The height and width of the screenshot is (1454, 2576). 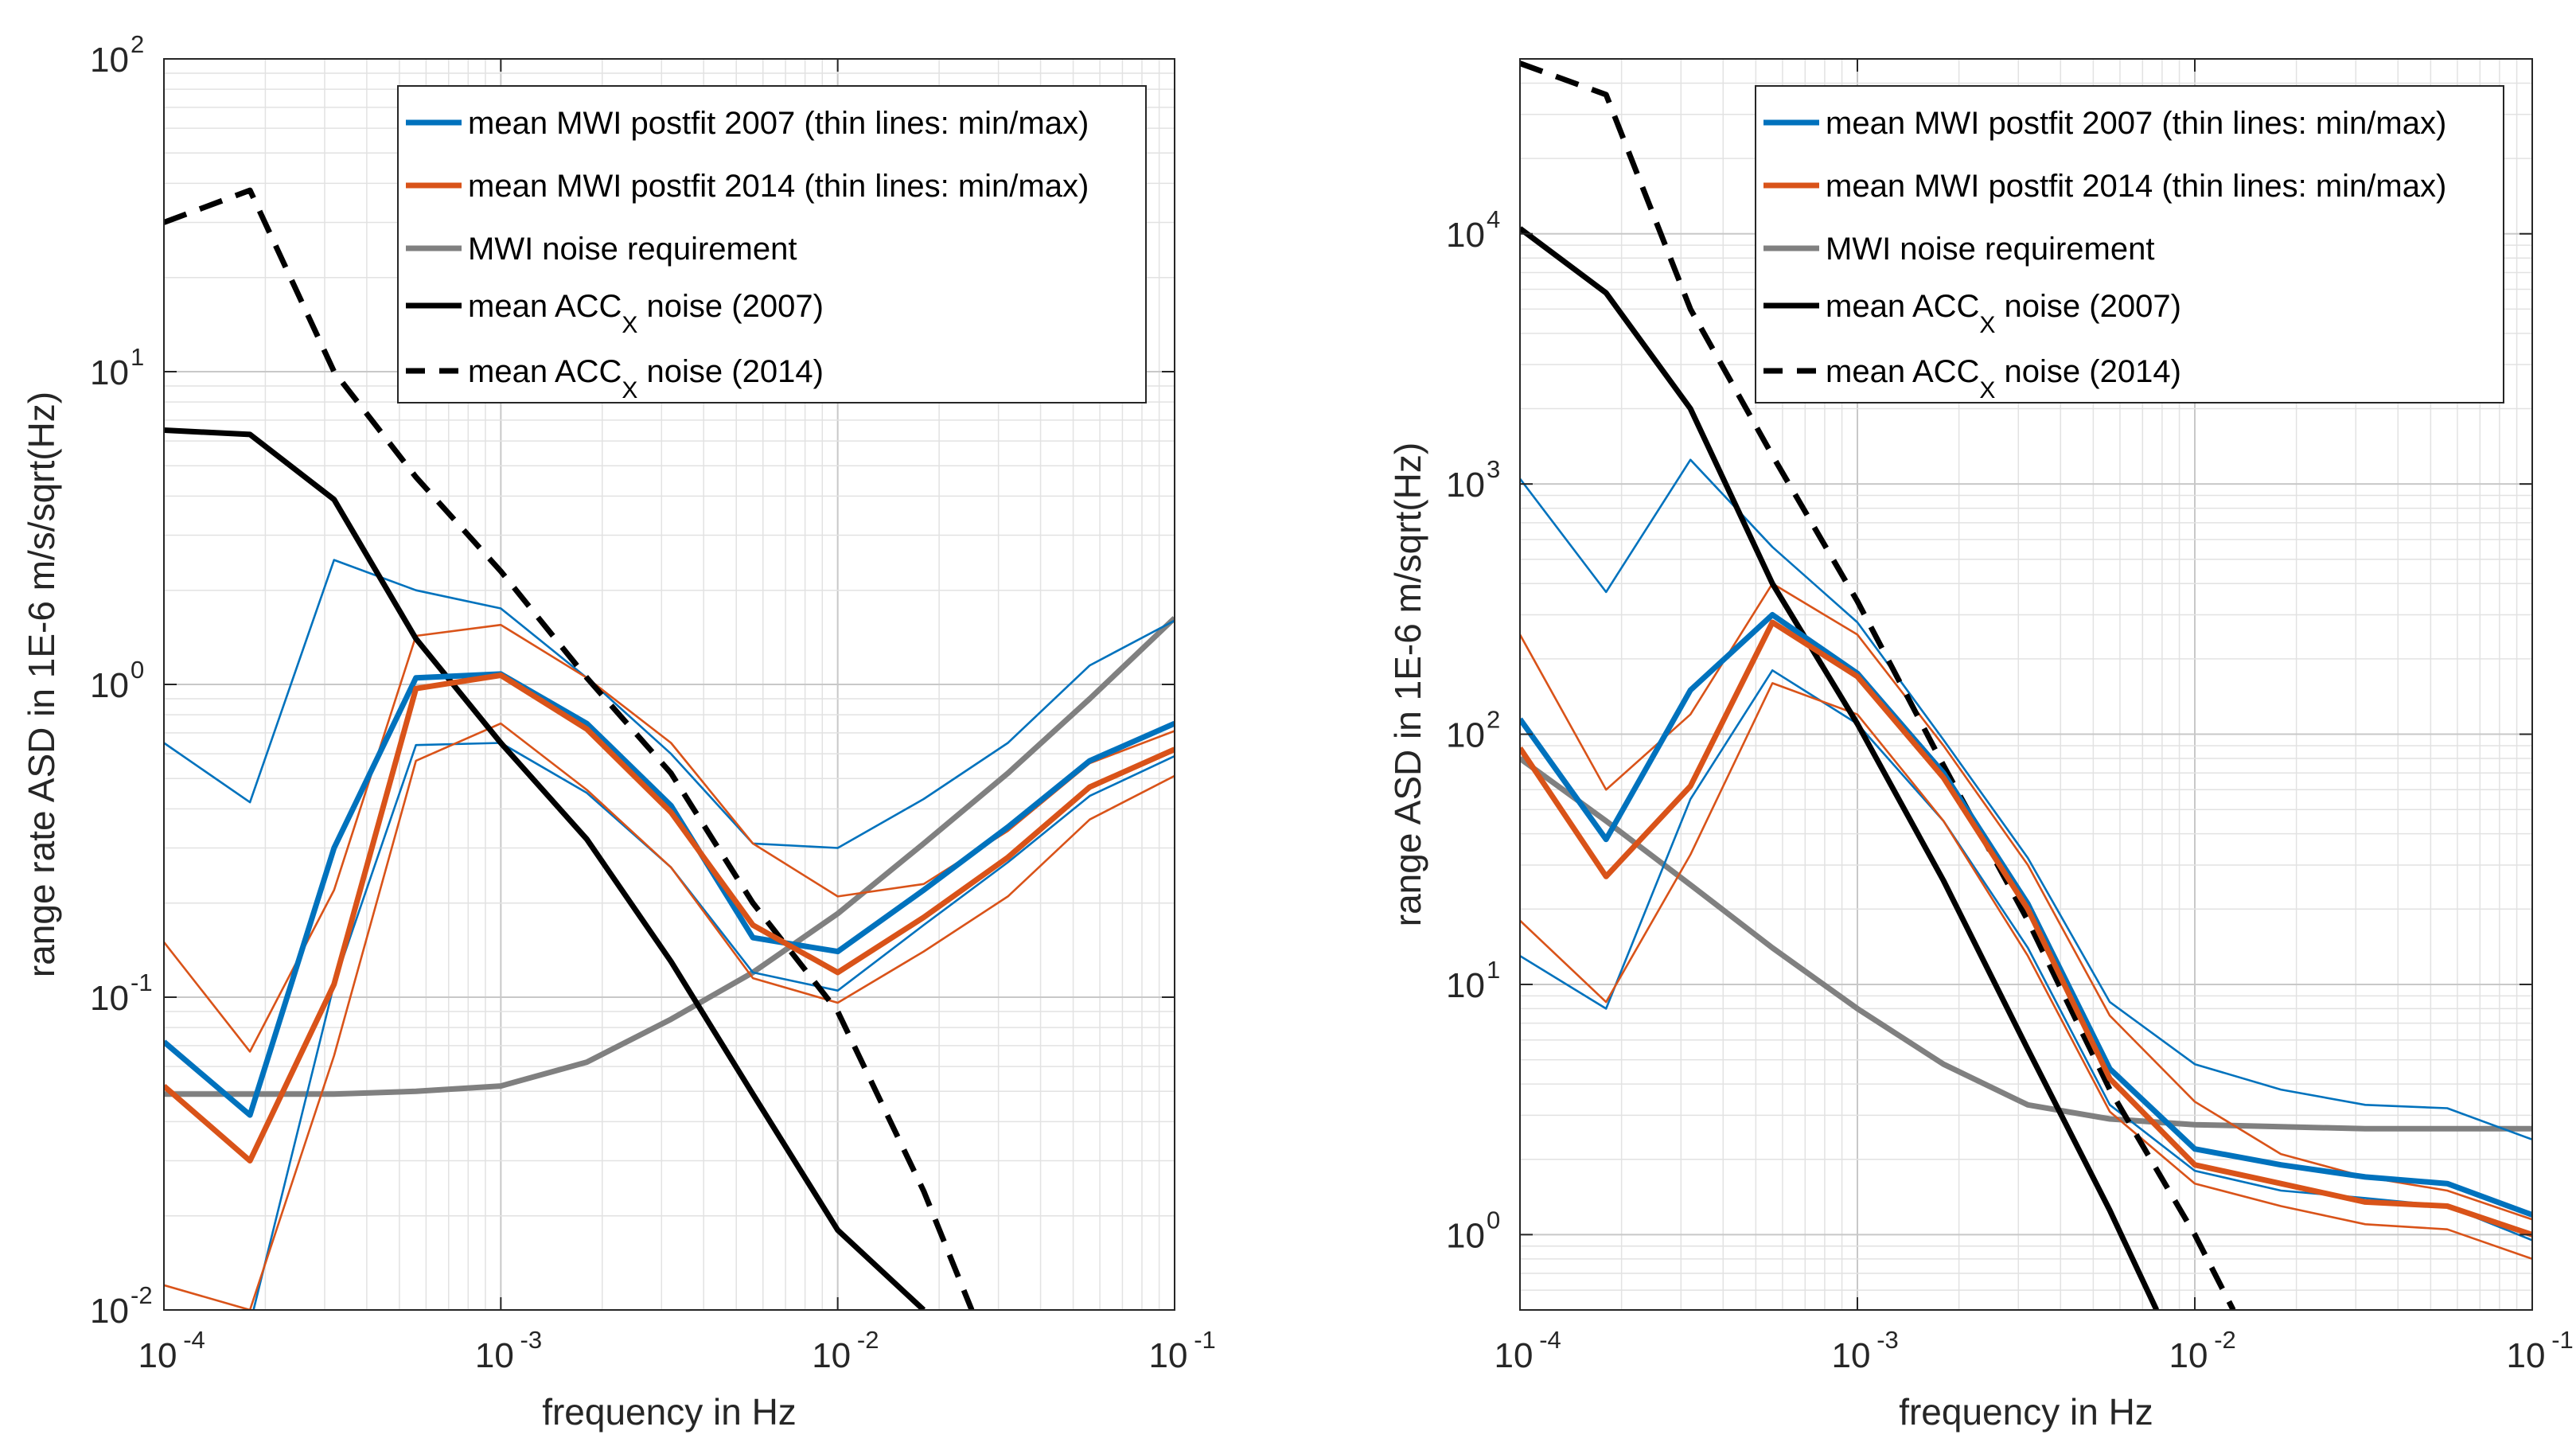 I want to click on y-tick-label-exponent: 3, so click(x=1493, y=469).